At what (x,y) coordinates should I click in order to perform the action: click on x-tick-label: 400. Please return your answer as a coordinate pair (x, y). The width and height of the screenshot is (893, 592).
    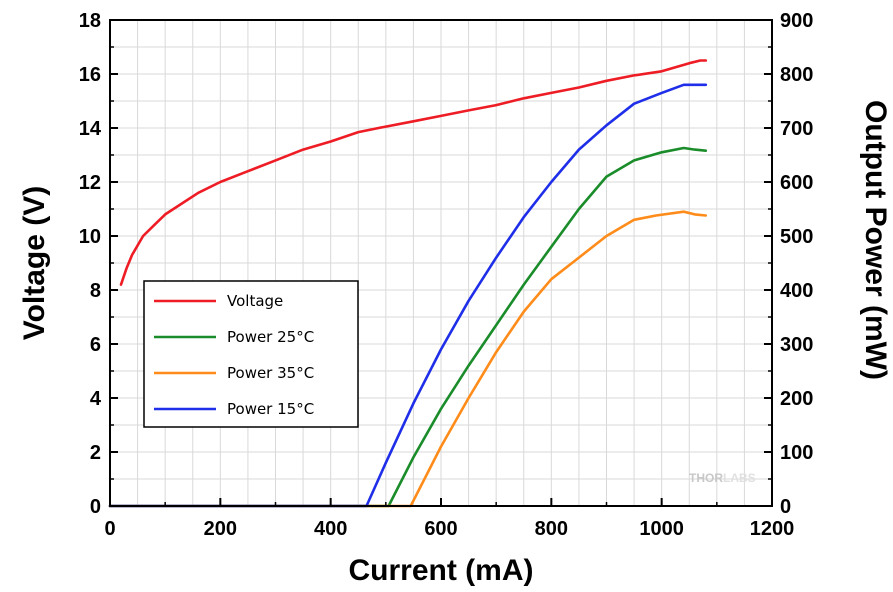
    Looking at the image, I should click on (330, 529).